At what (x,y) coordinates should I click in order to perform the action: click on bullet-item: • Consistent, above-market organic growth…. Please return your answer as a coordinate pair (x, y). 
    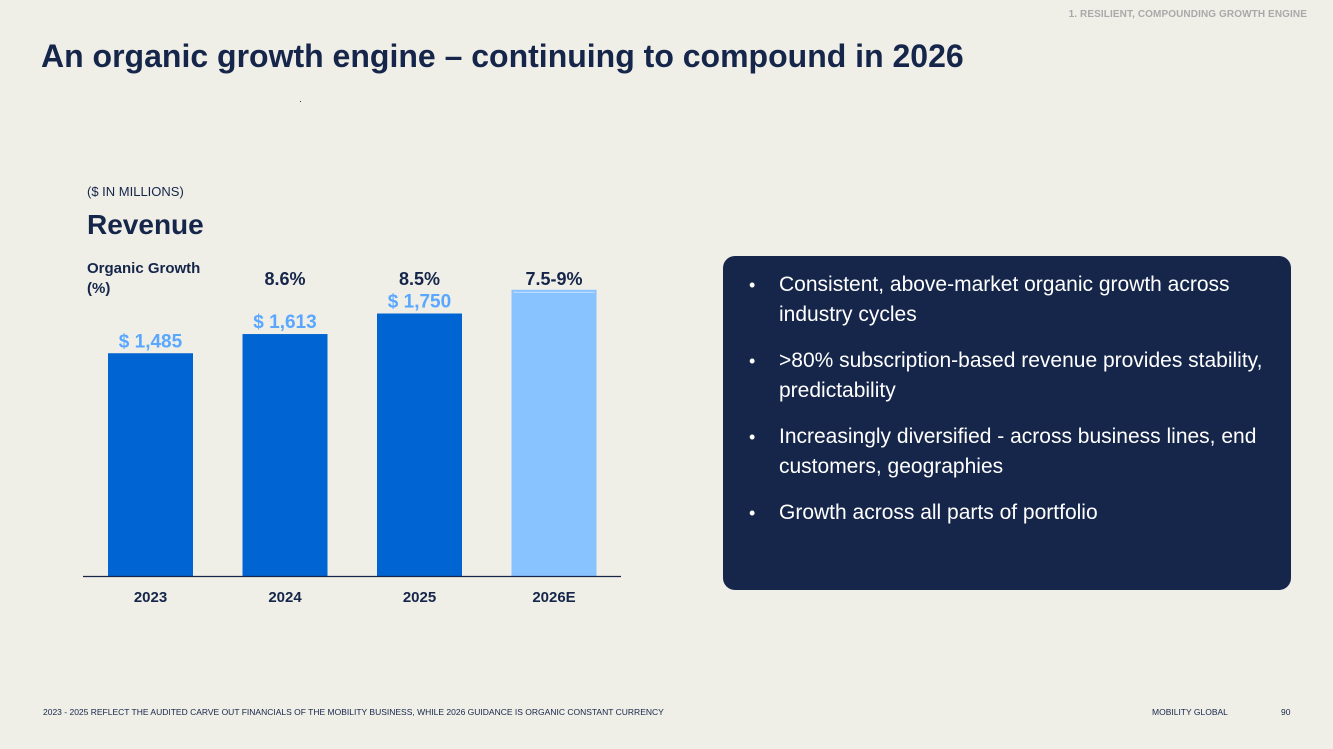
    Looking at the image, I should click on (1008, 300).